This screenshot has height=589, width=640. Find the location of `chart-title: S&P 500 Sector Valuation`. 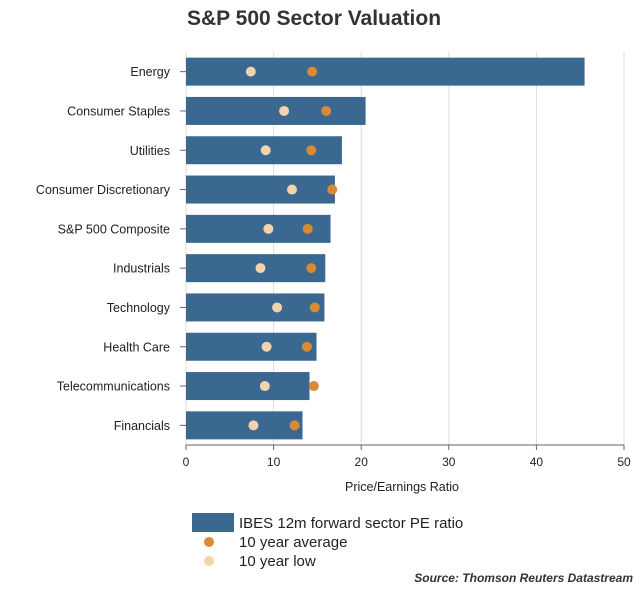

chart-title: S&P 500 Sector Valuation is located at coordinates (314, 18).